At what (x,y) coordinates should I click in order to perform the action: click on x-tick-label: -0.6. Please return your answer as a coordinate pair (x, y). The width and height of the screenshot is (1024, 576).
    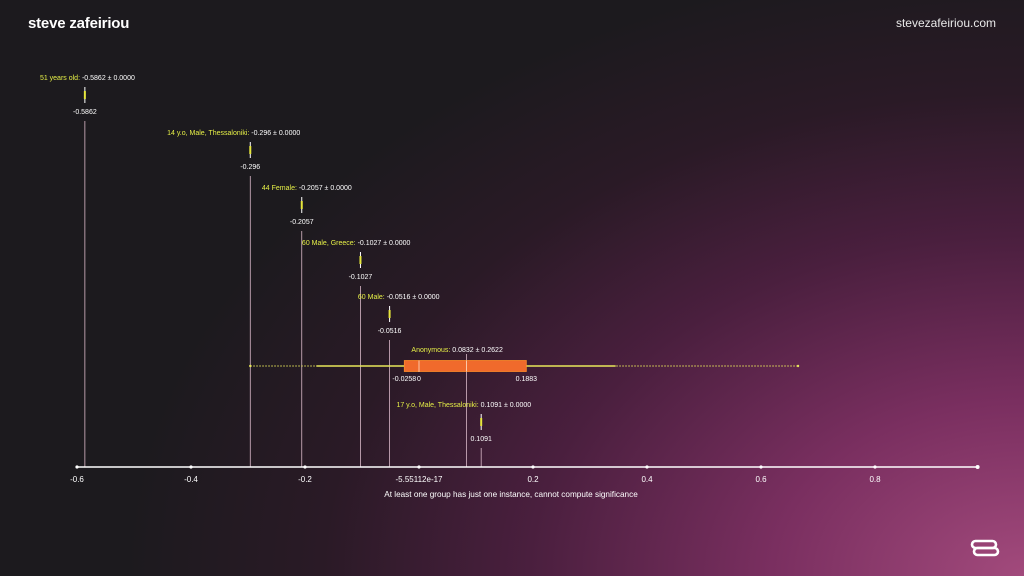
    Looking at the image, I should click on (77, 479).